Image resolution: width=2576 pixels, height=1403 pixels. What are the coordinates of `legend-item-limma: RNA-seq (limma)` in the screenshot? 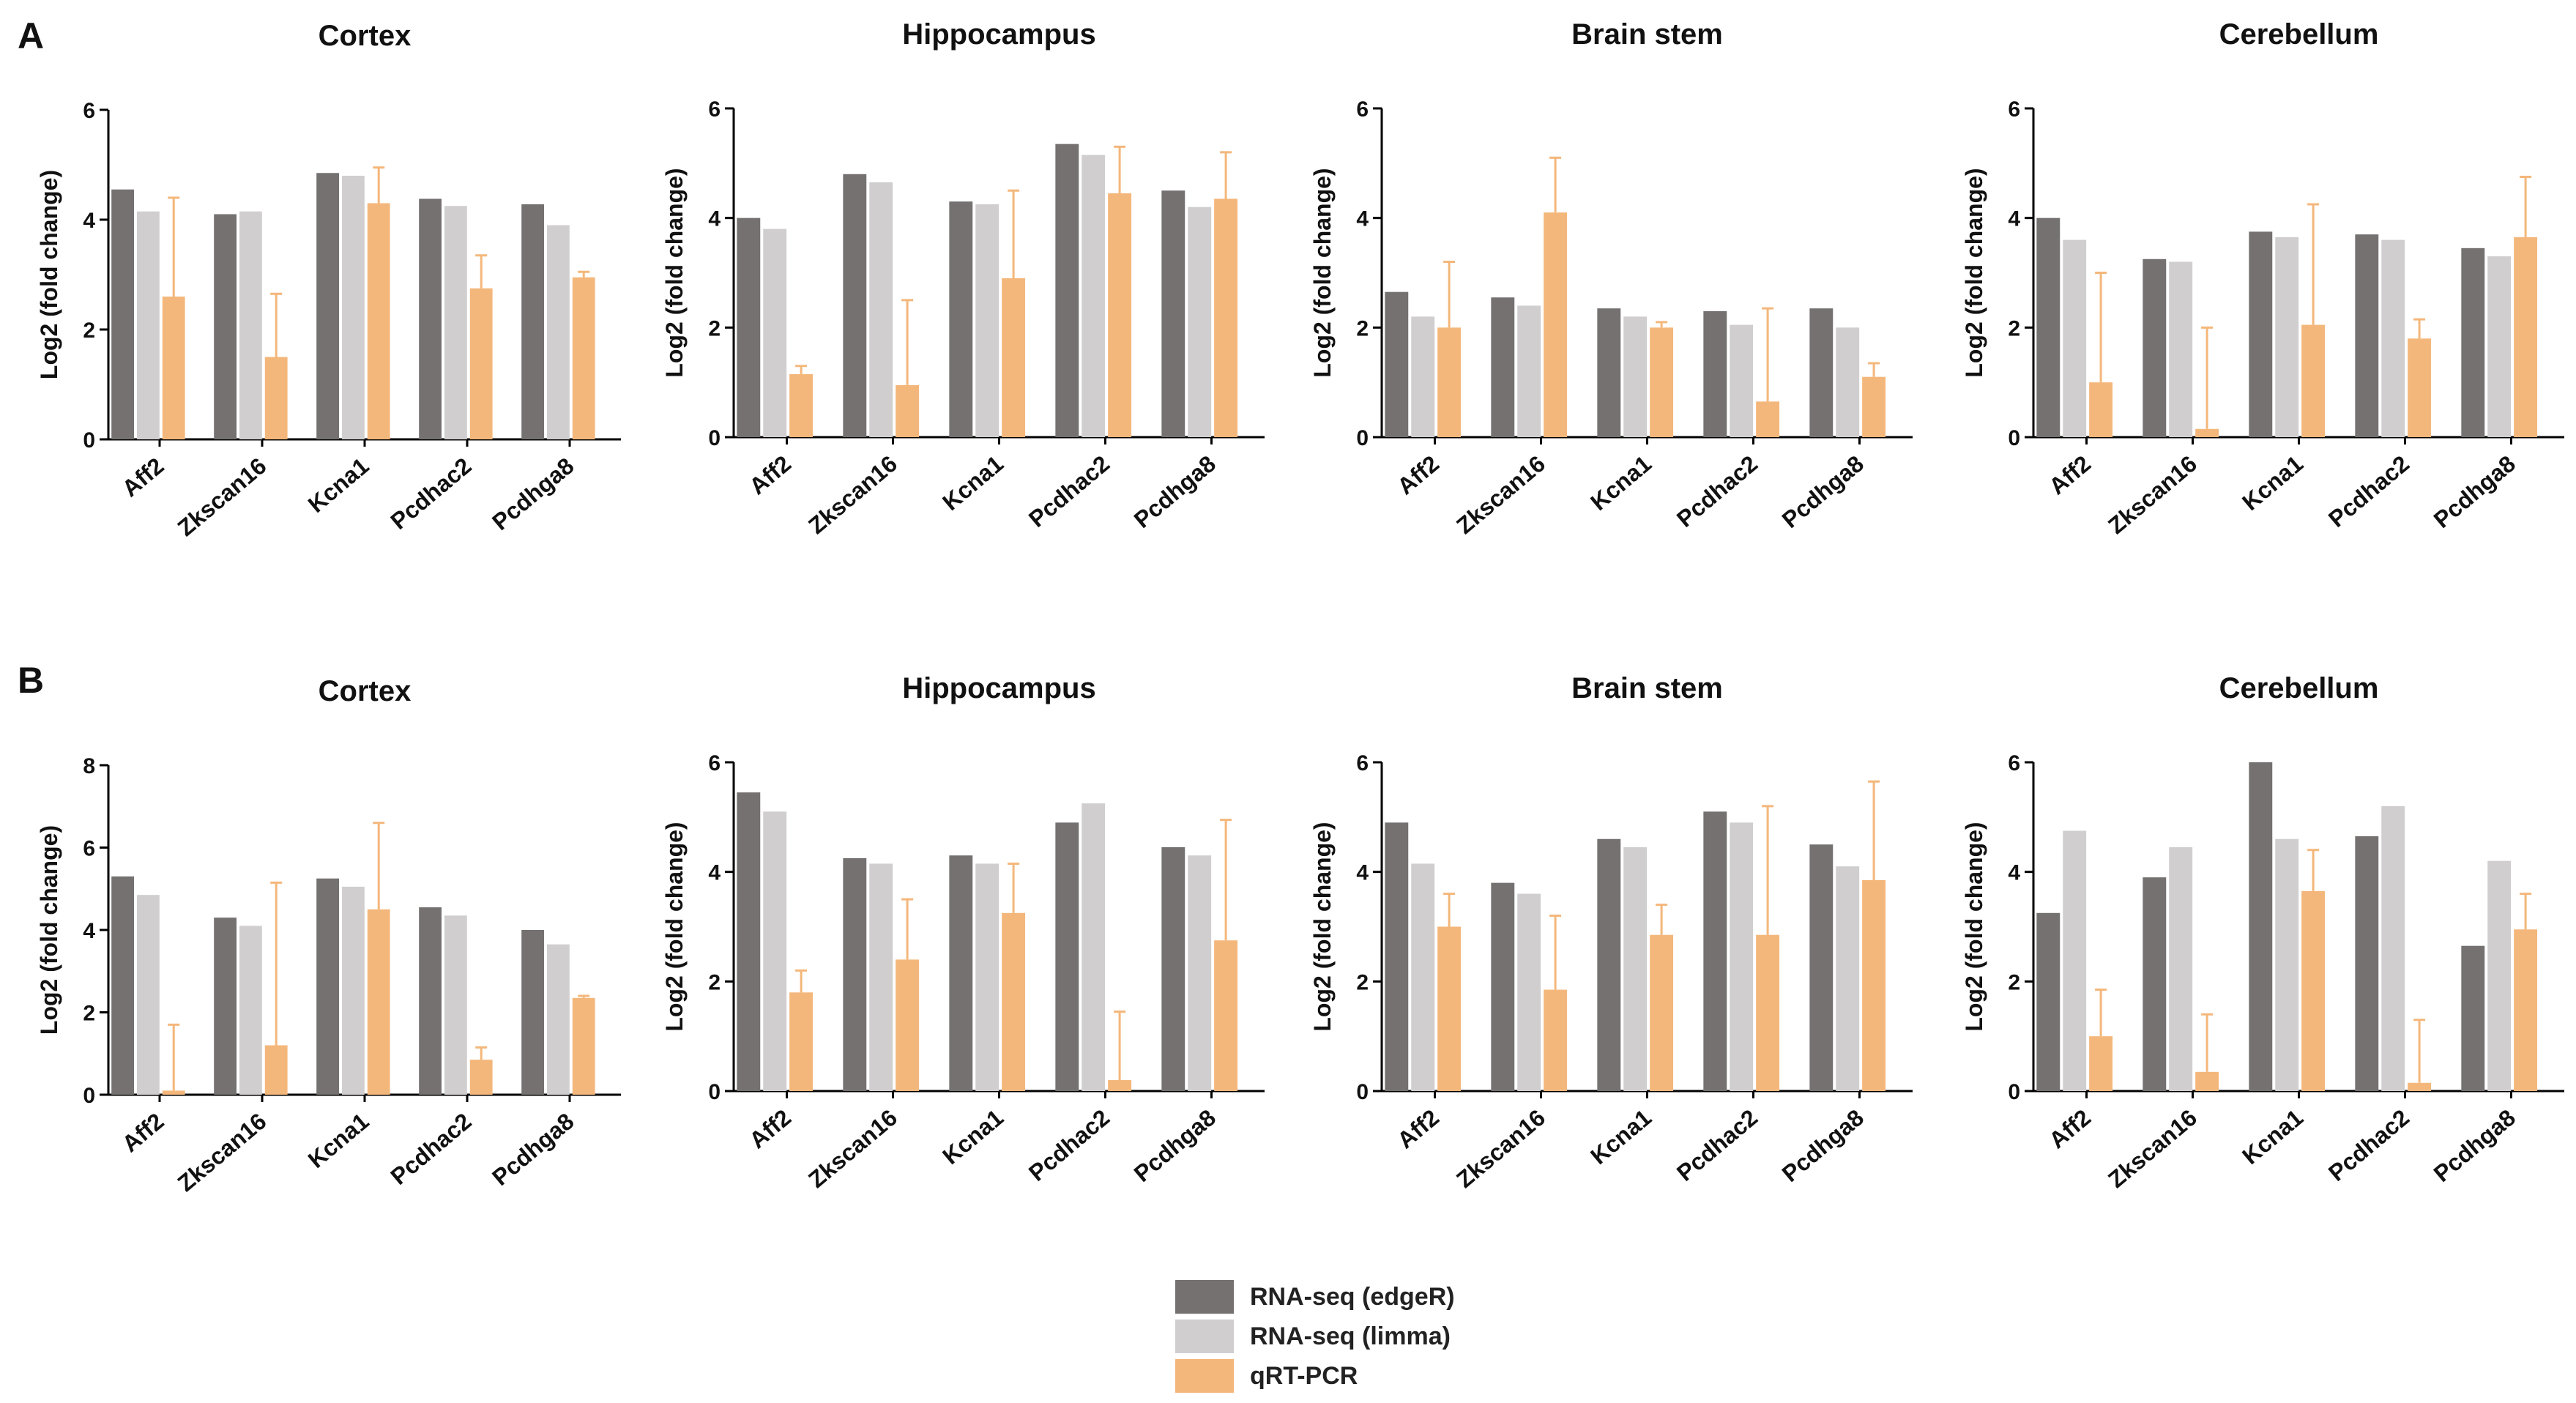 It's located at (1315, 1336).